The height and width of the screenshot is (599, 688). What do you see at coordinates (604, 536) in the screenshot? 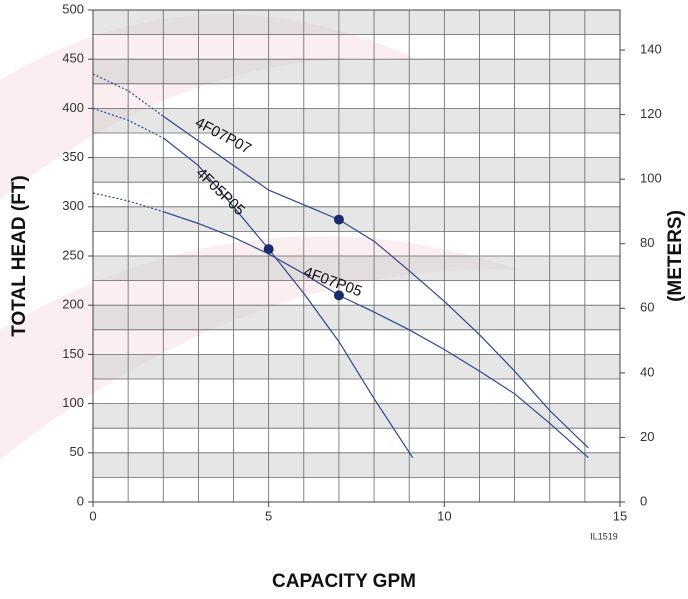
I see `figure-code: IL1519` at bounding box center [604, 536].